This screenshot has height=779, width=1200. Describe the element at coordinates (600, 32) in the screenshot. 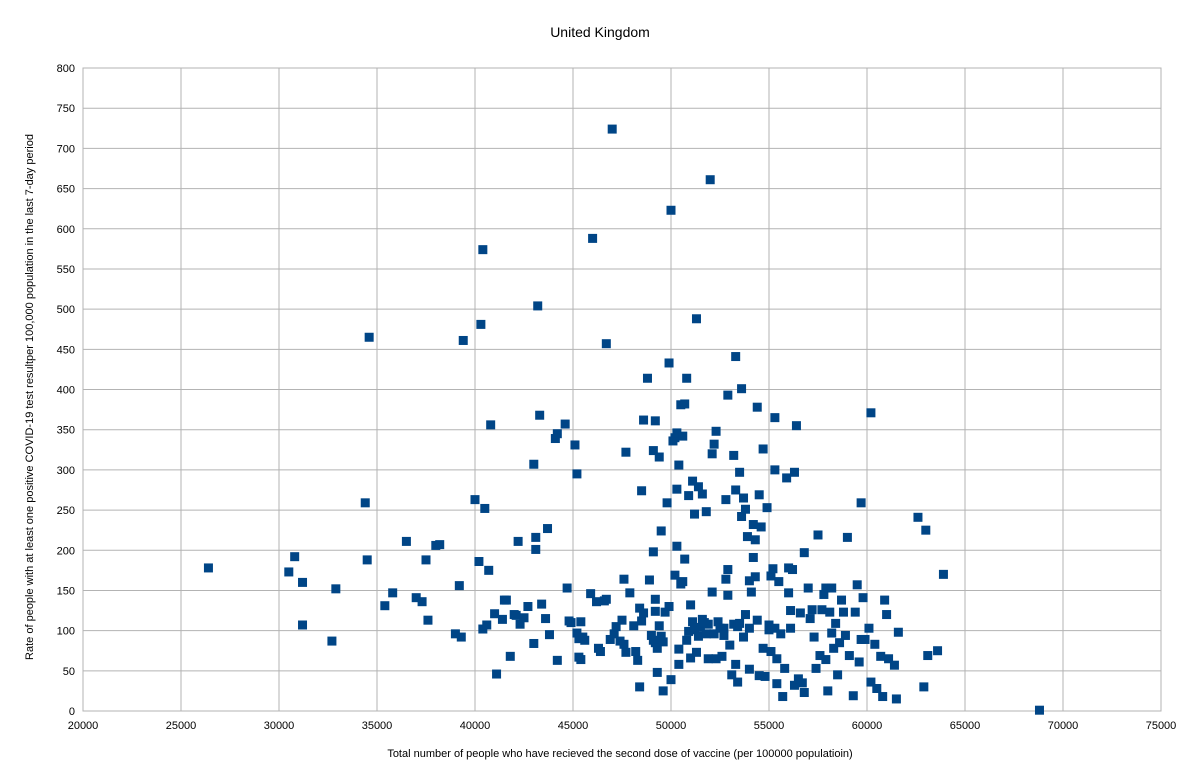

I see `chart-title: United Kingdom` at that location.